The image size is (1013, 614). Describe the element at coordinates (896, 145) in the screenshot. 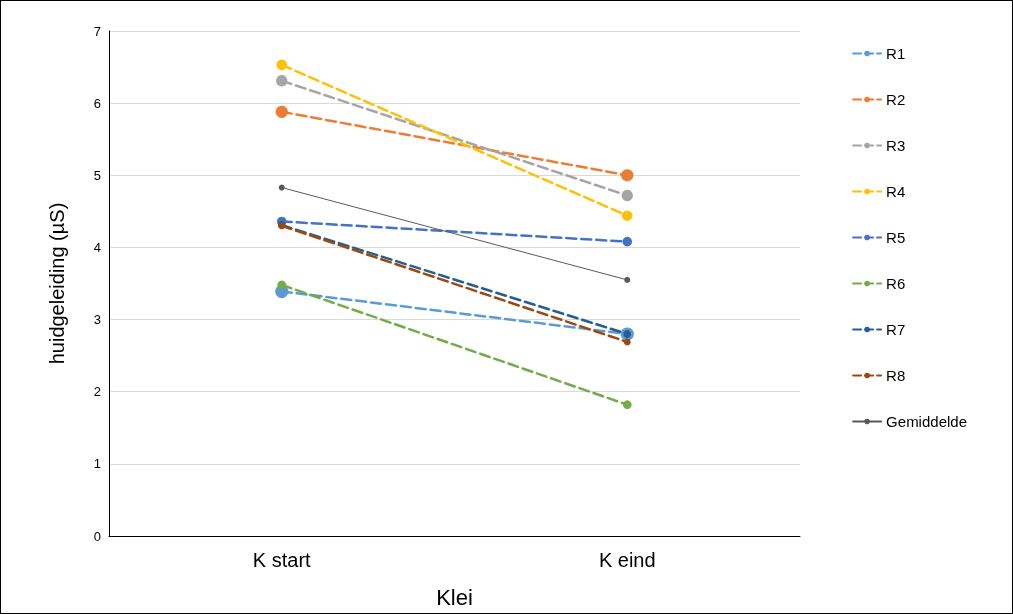

I see `legend-label: R3` at that location.